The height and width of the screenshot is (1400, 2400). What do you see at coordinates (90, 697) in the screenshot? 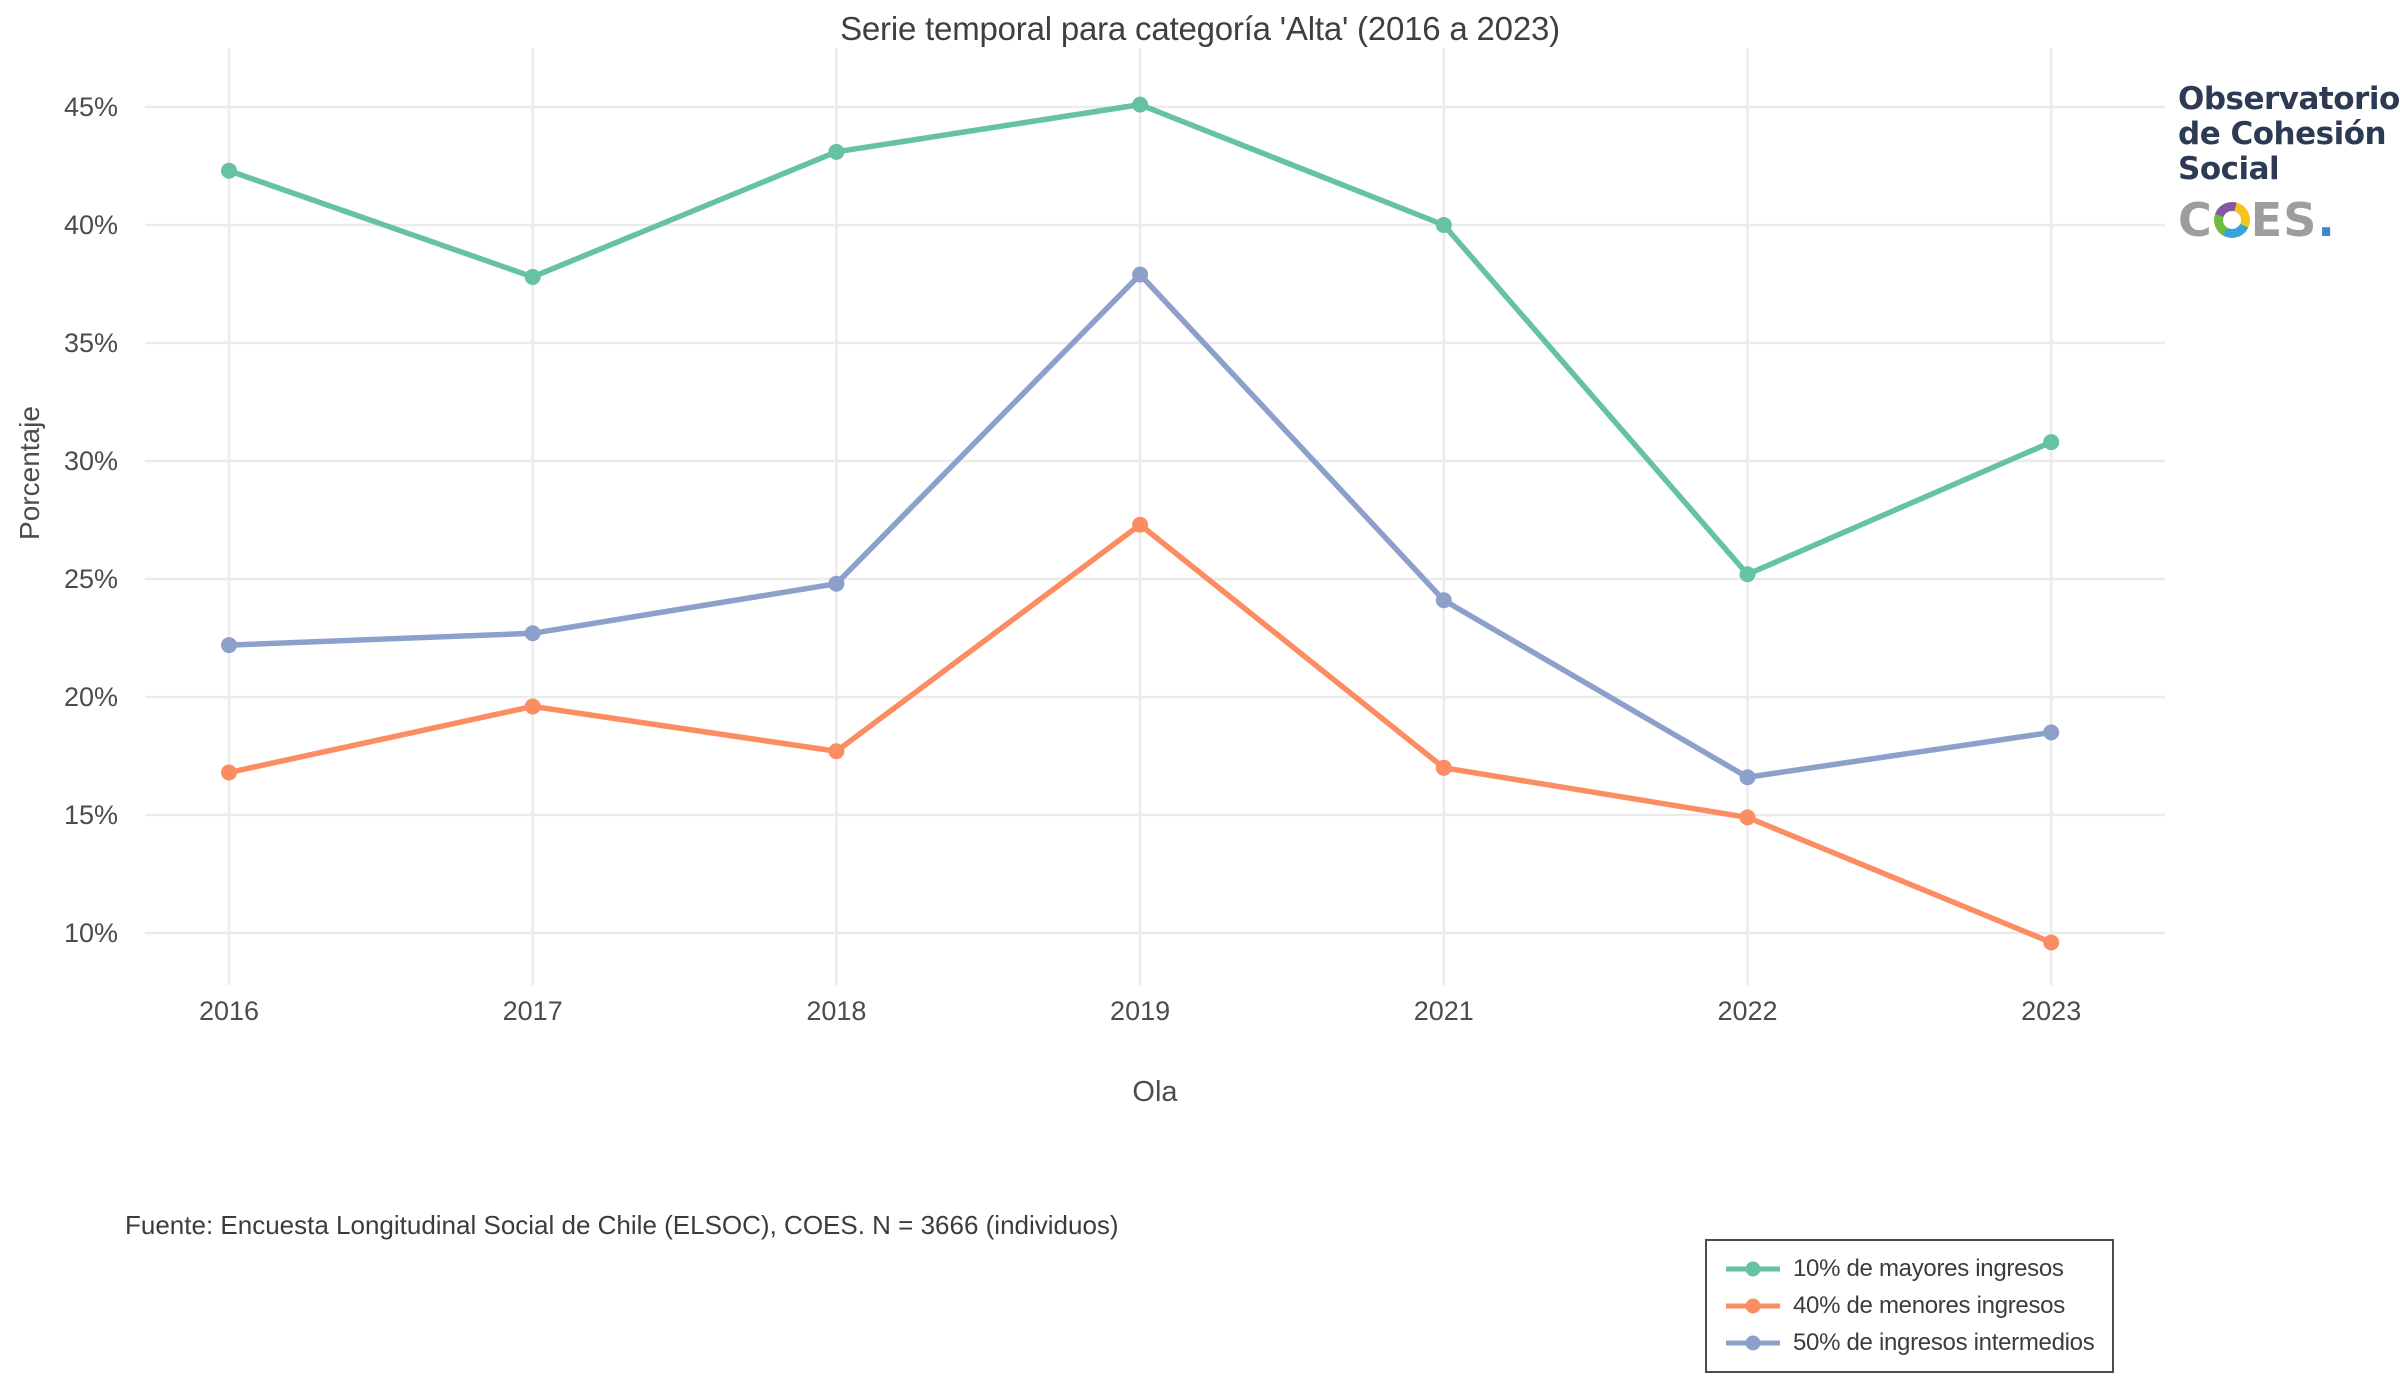
I see `y-tick-label: 20%` at bounding box center [90, 697].